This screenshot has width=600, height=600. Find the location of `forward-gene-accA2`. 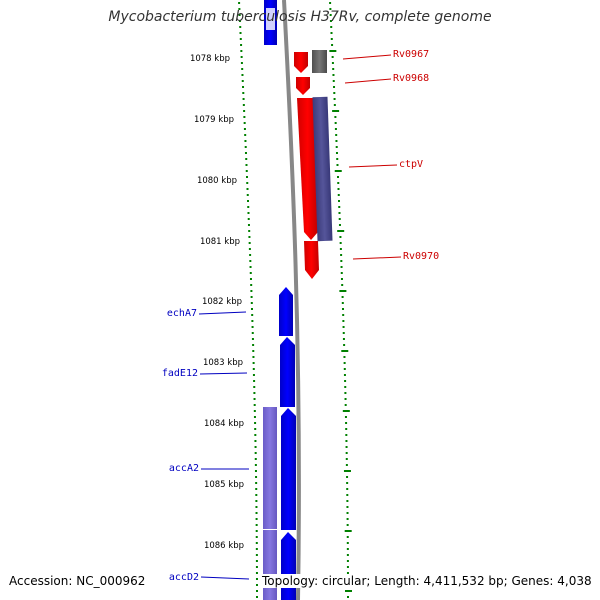

forward-gene-accA2 is located at coordinates (288, 469).